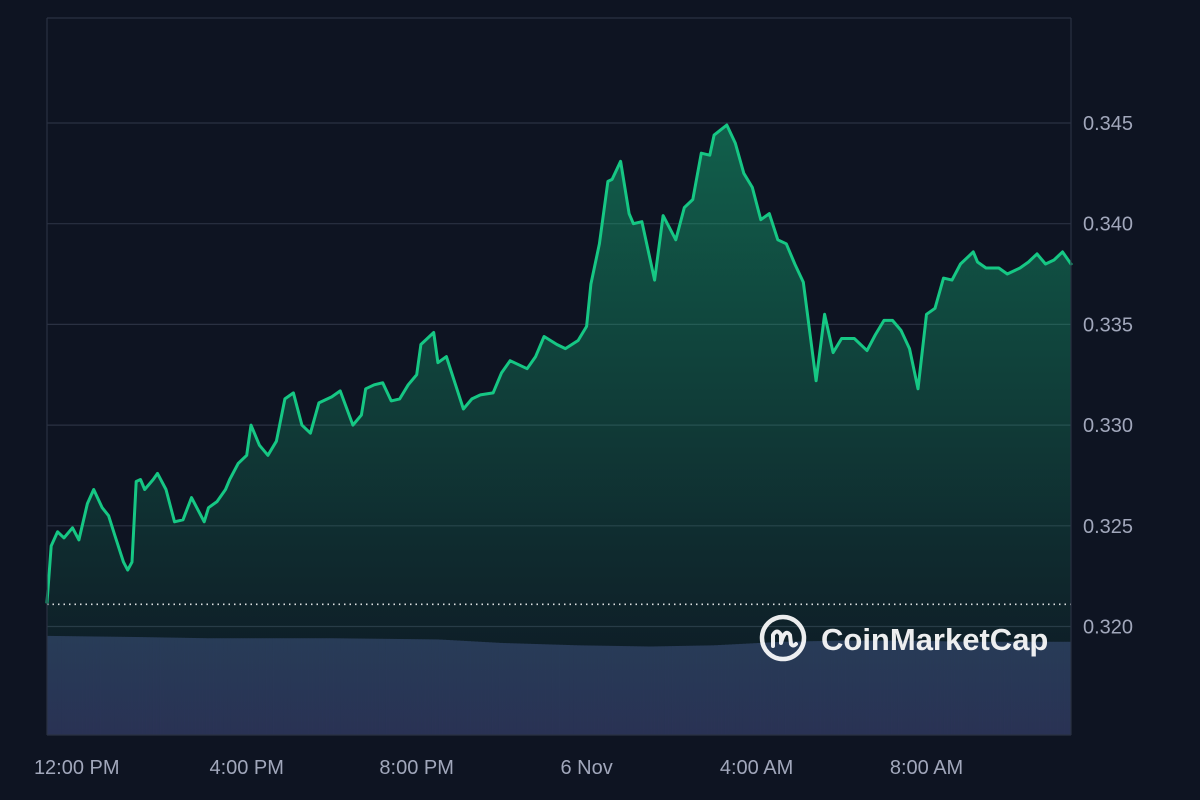  I want to click on coinmarketcap-logo-icon, so click(783, 638).